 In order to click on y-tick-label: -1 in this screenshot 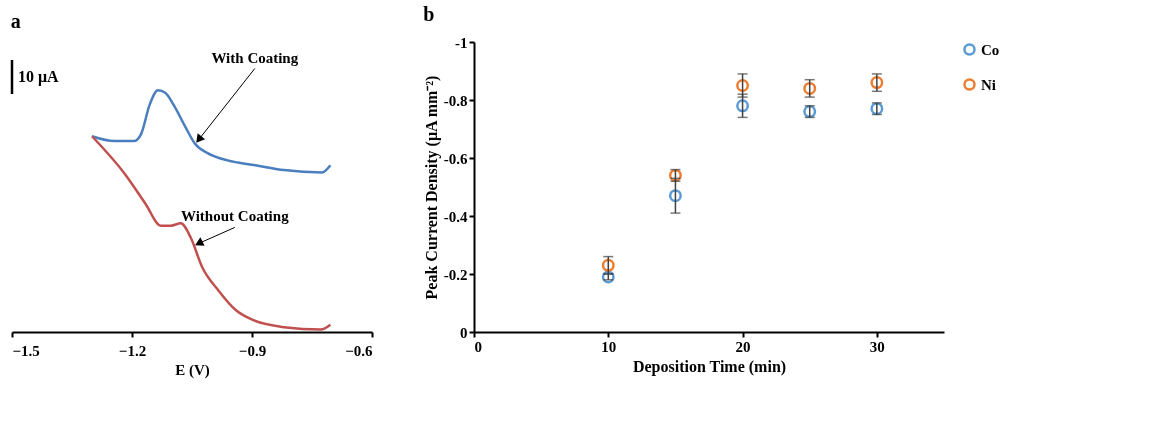, I will do `click(461, 42)`.